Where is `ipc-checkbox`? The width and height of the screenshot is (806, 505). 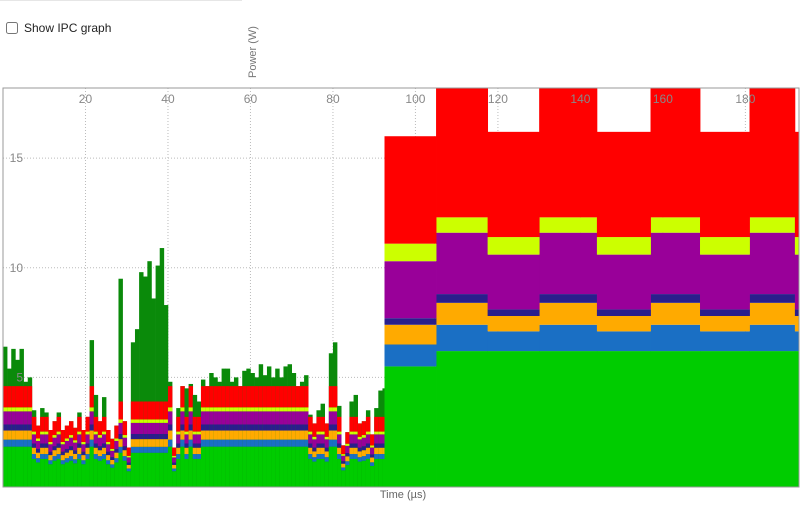
ipc-checkbox is located at coordinates (12, 28).